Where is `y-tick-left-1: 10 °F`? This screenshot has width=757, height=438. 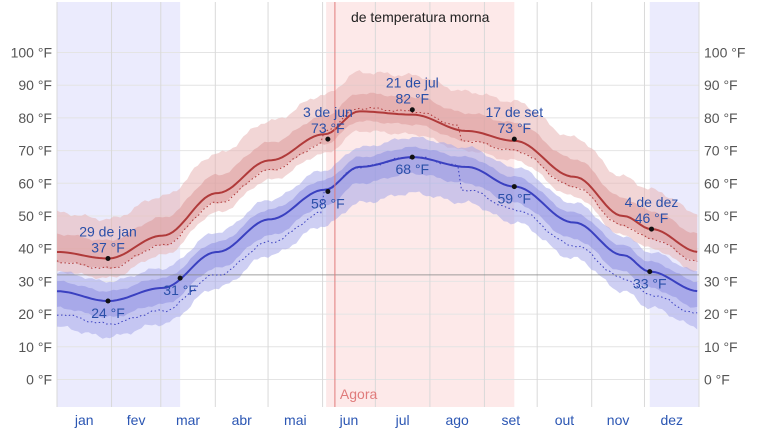
y-tick-left-1: 10 °F is located at coordinates (35, 347).